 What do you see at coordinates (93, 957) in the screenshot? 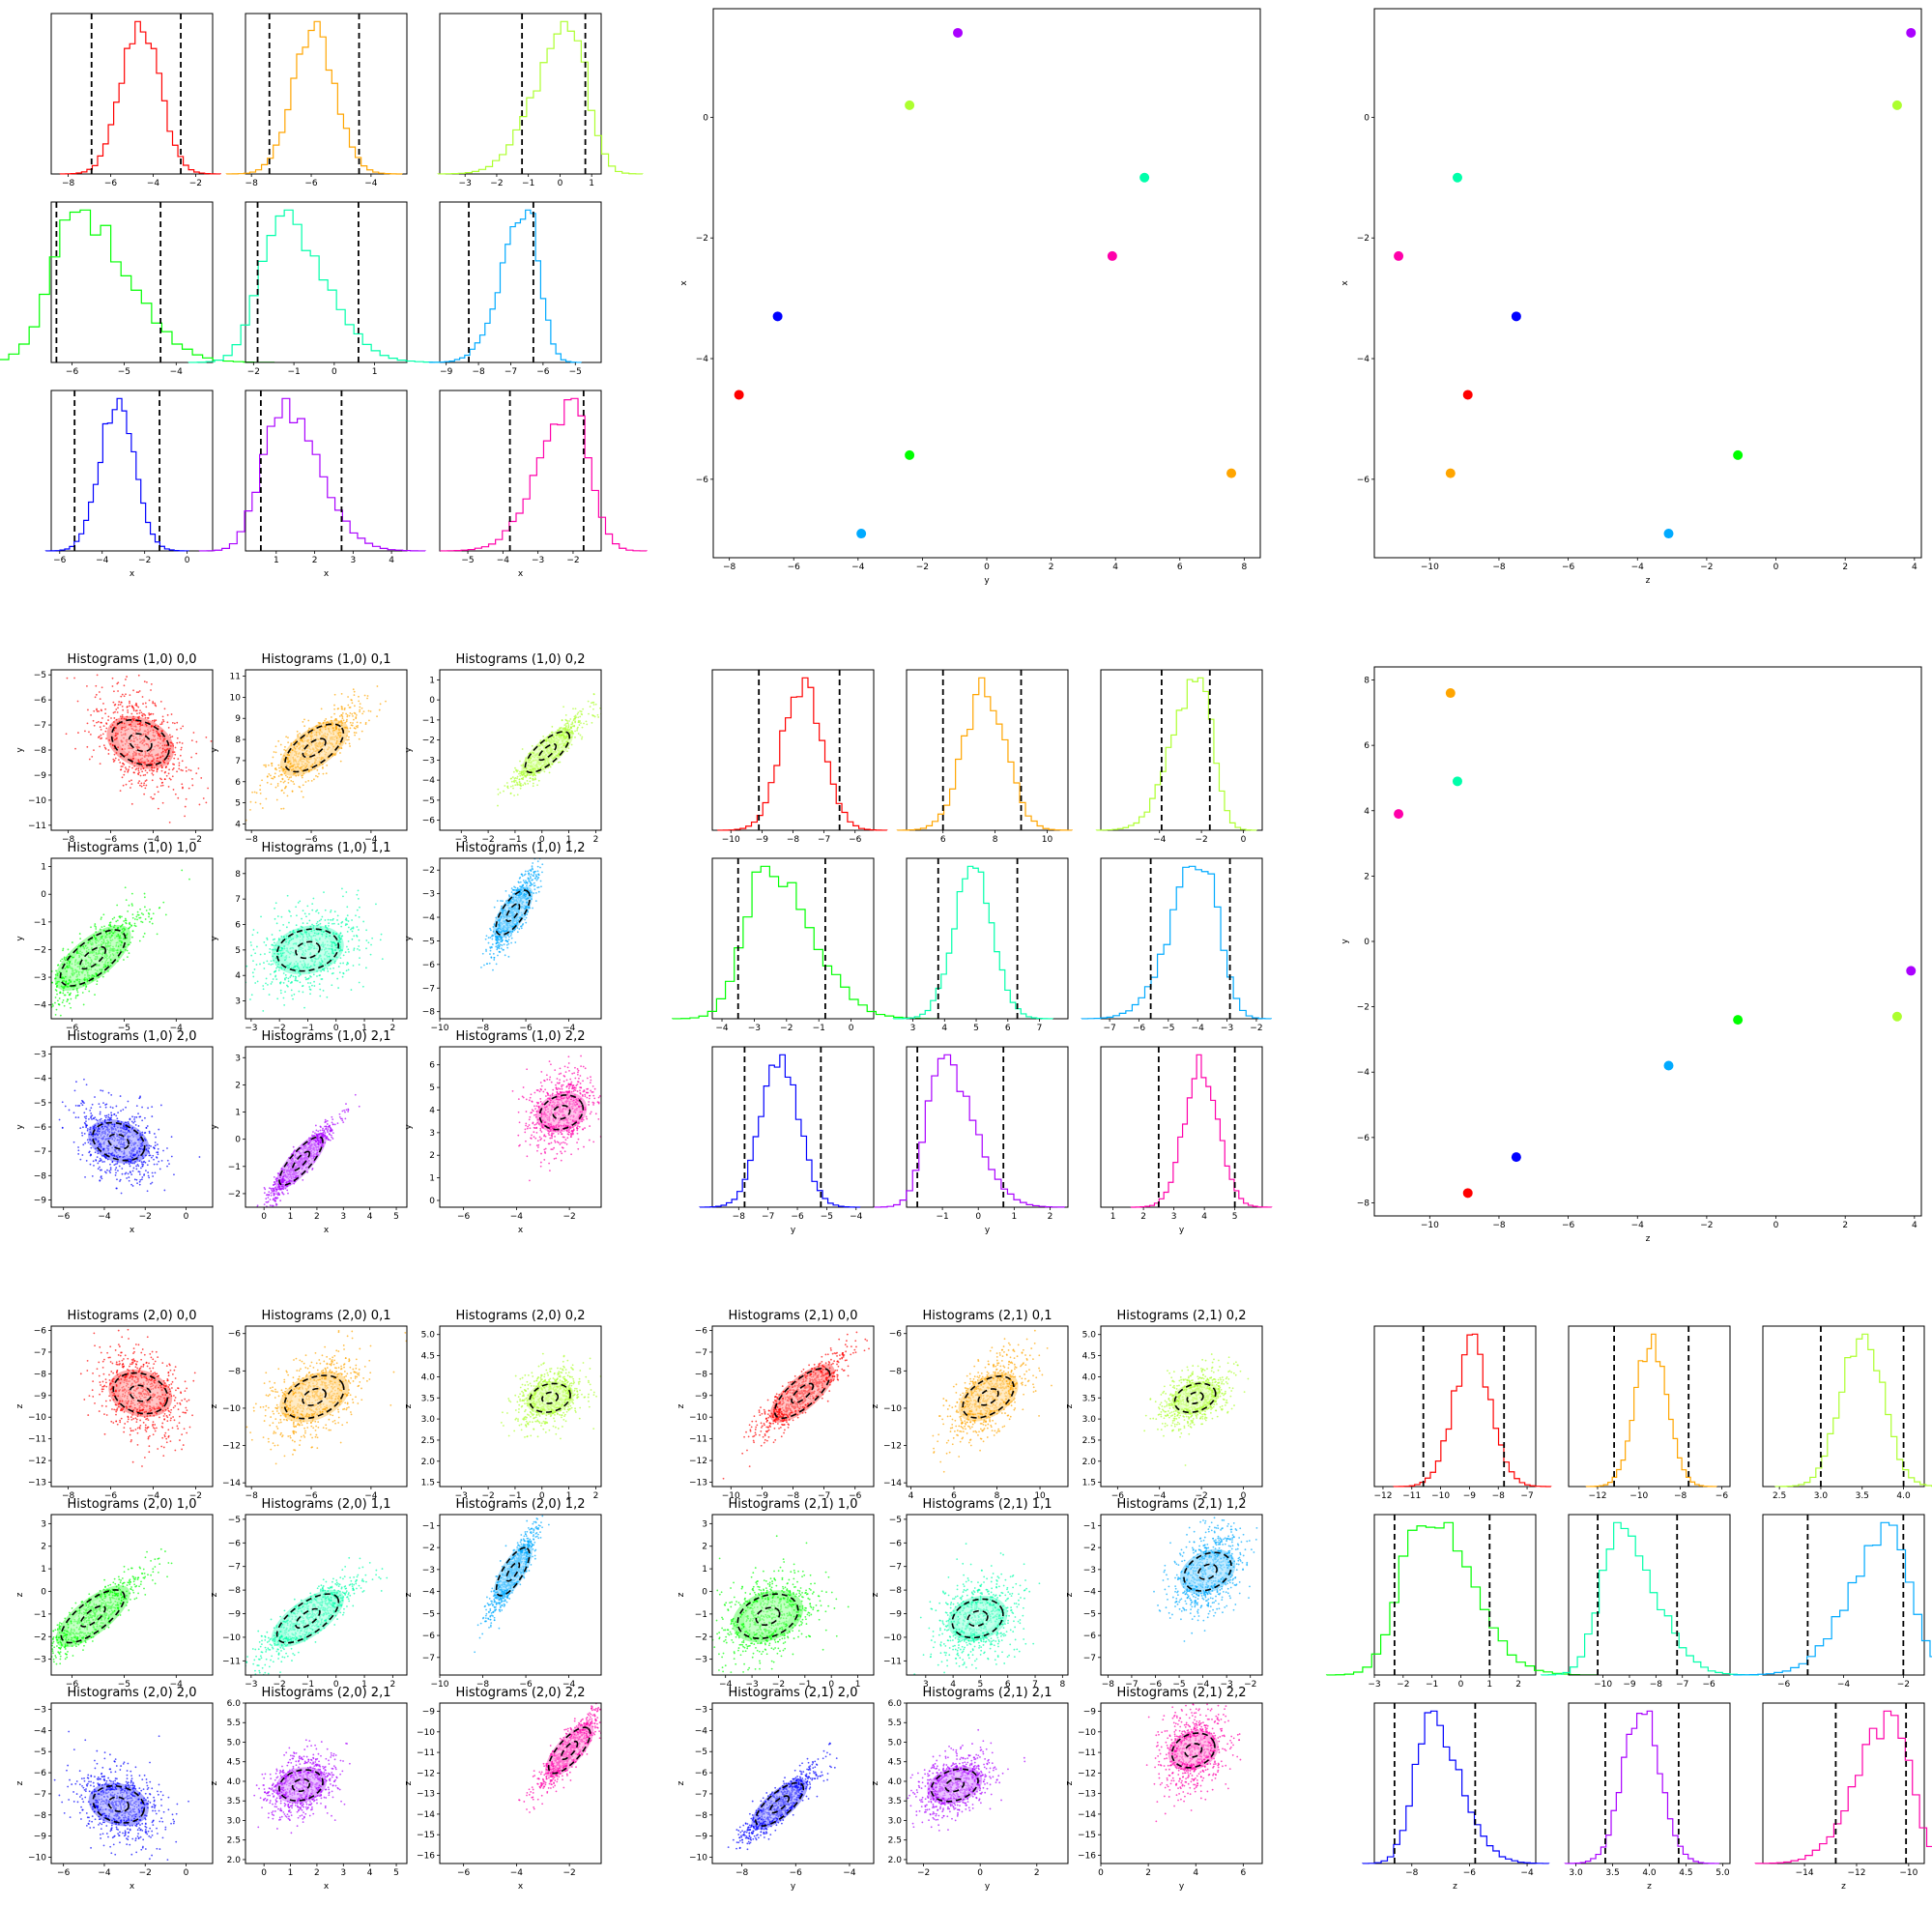
I see `contour-inner` at bounding box center [93, 957].